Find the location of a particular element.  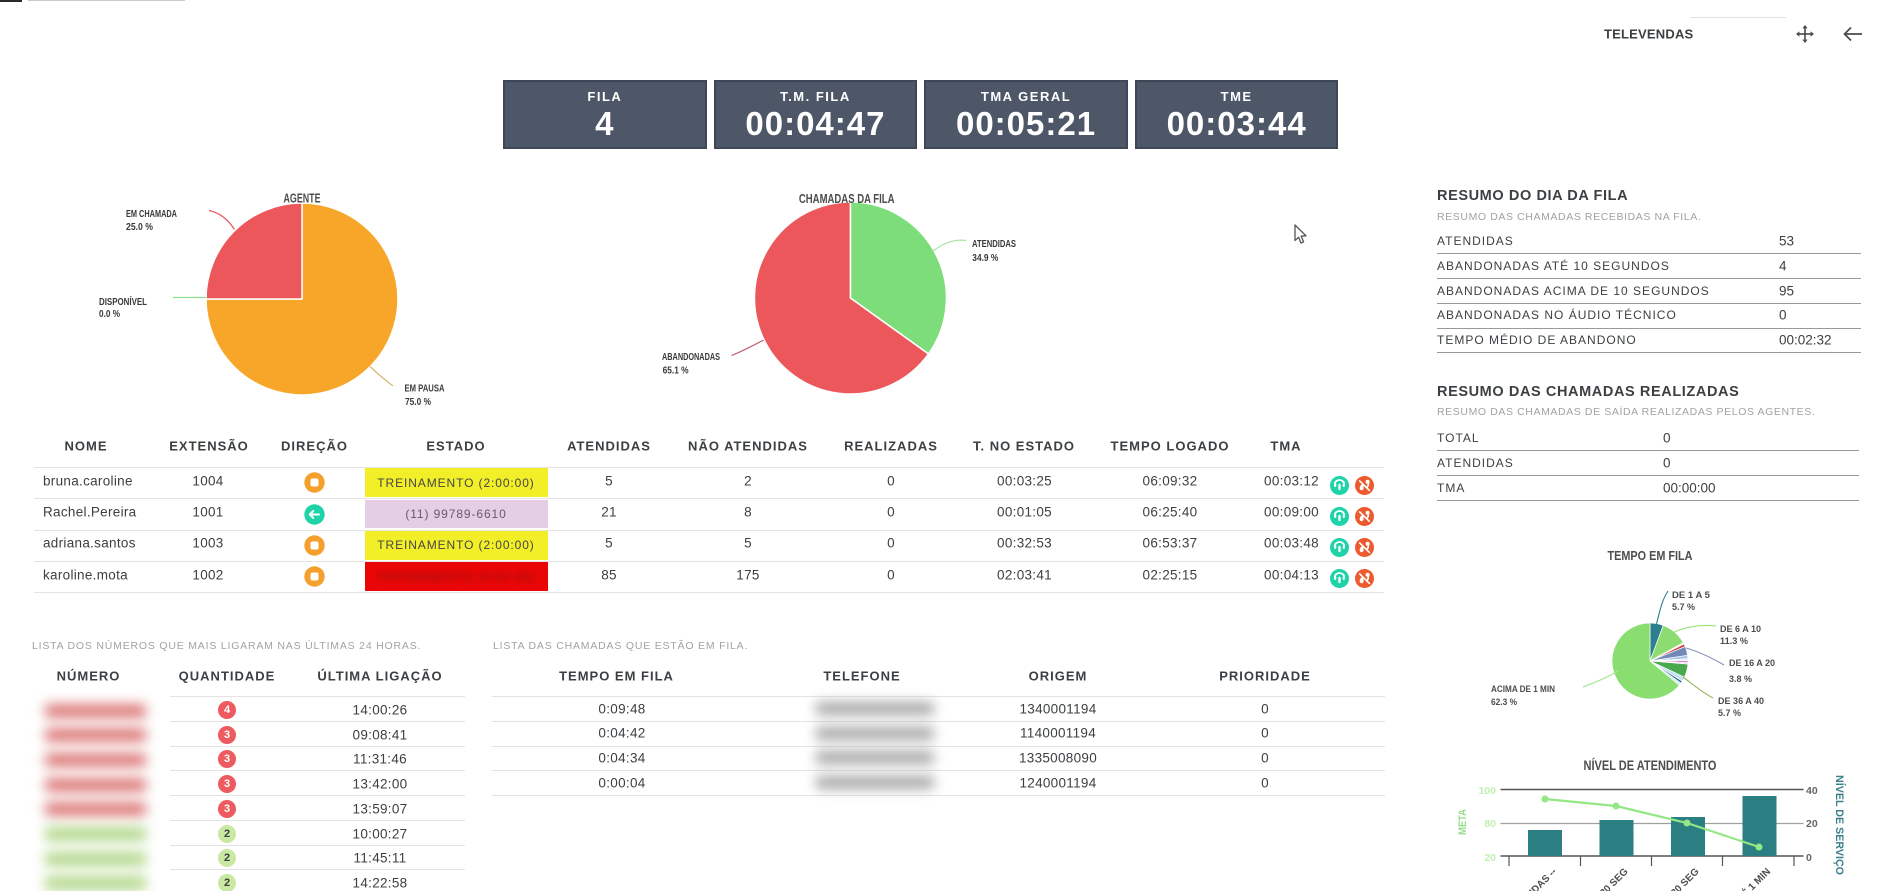

svg-text: 0.0 % is located at coordinates (109, 314).